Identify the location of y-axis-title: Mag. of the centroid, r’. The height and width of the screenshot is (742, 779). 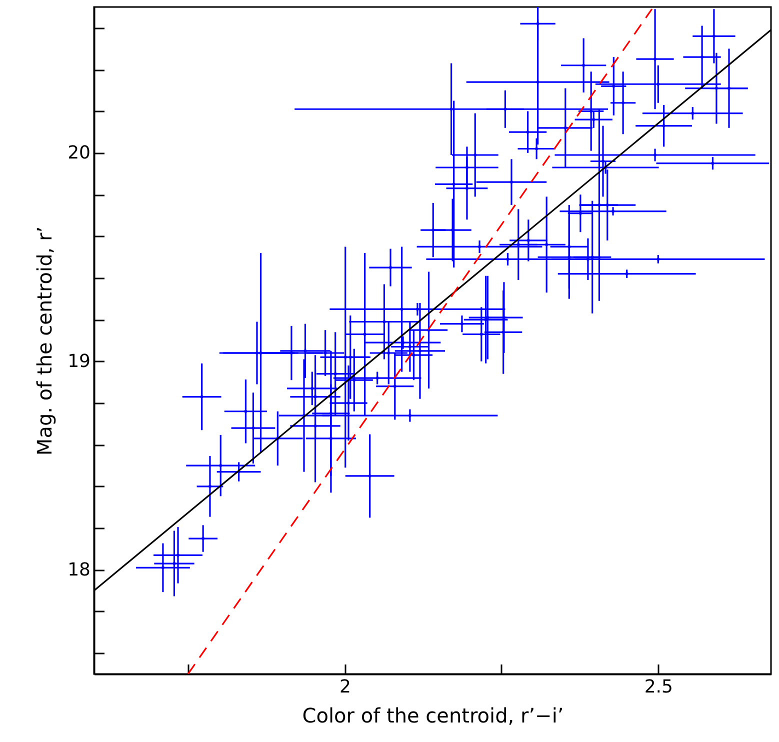
(44, 341).